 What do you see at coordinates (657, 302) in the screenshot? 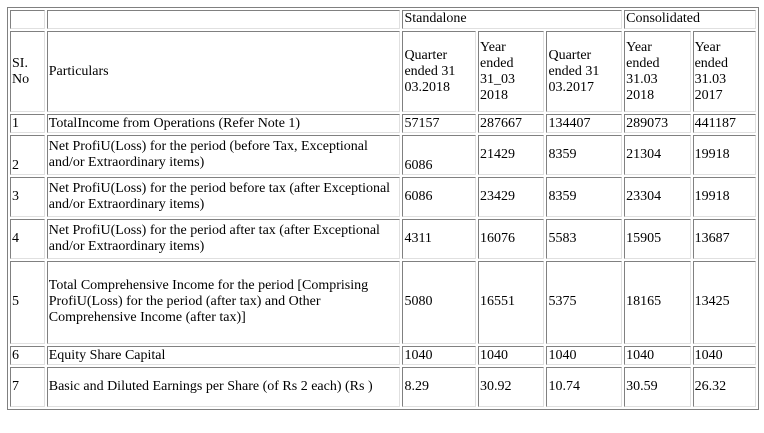
I see `consolidated-year-2018-value: 18165` at bounding box center [657, 302].